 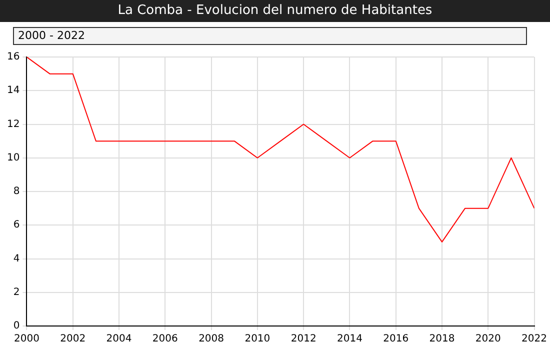 I want to click on y-tick-label: 2, so click(x=16, y=292).